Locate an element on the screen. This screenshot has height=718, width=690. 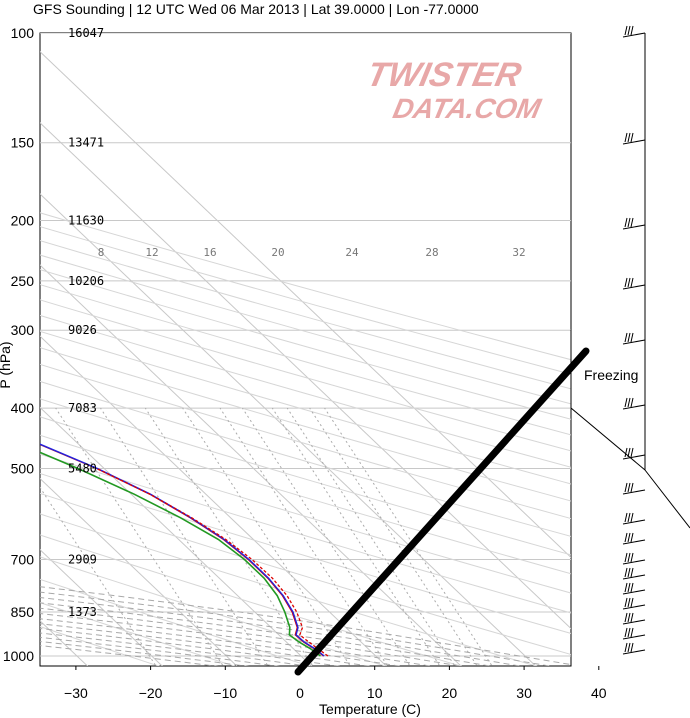
pressure-tick-label: 1000 is located at coordinates (18, 656).